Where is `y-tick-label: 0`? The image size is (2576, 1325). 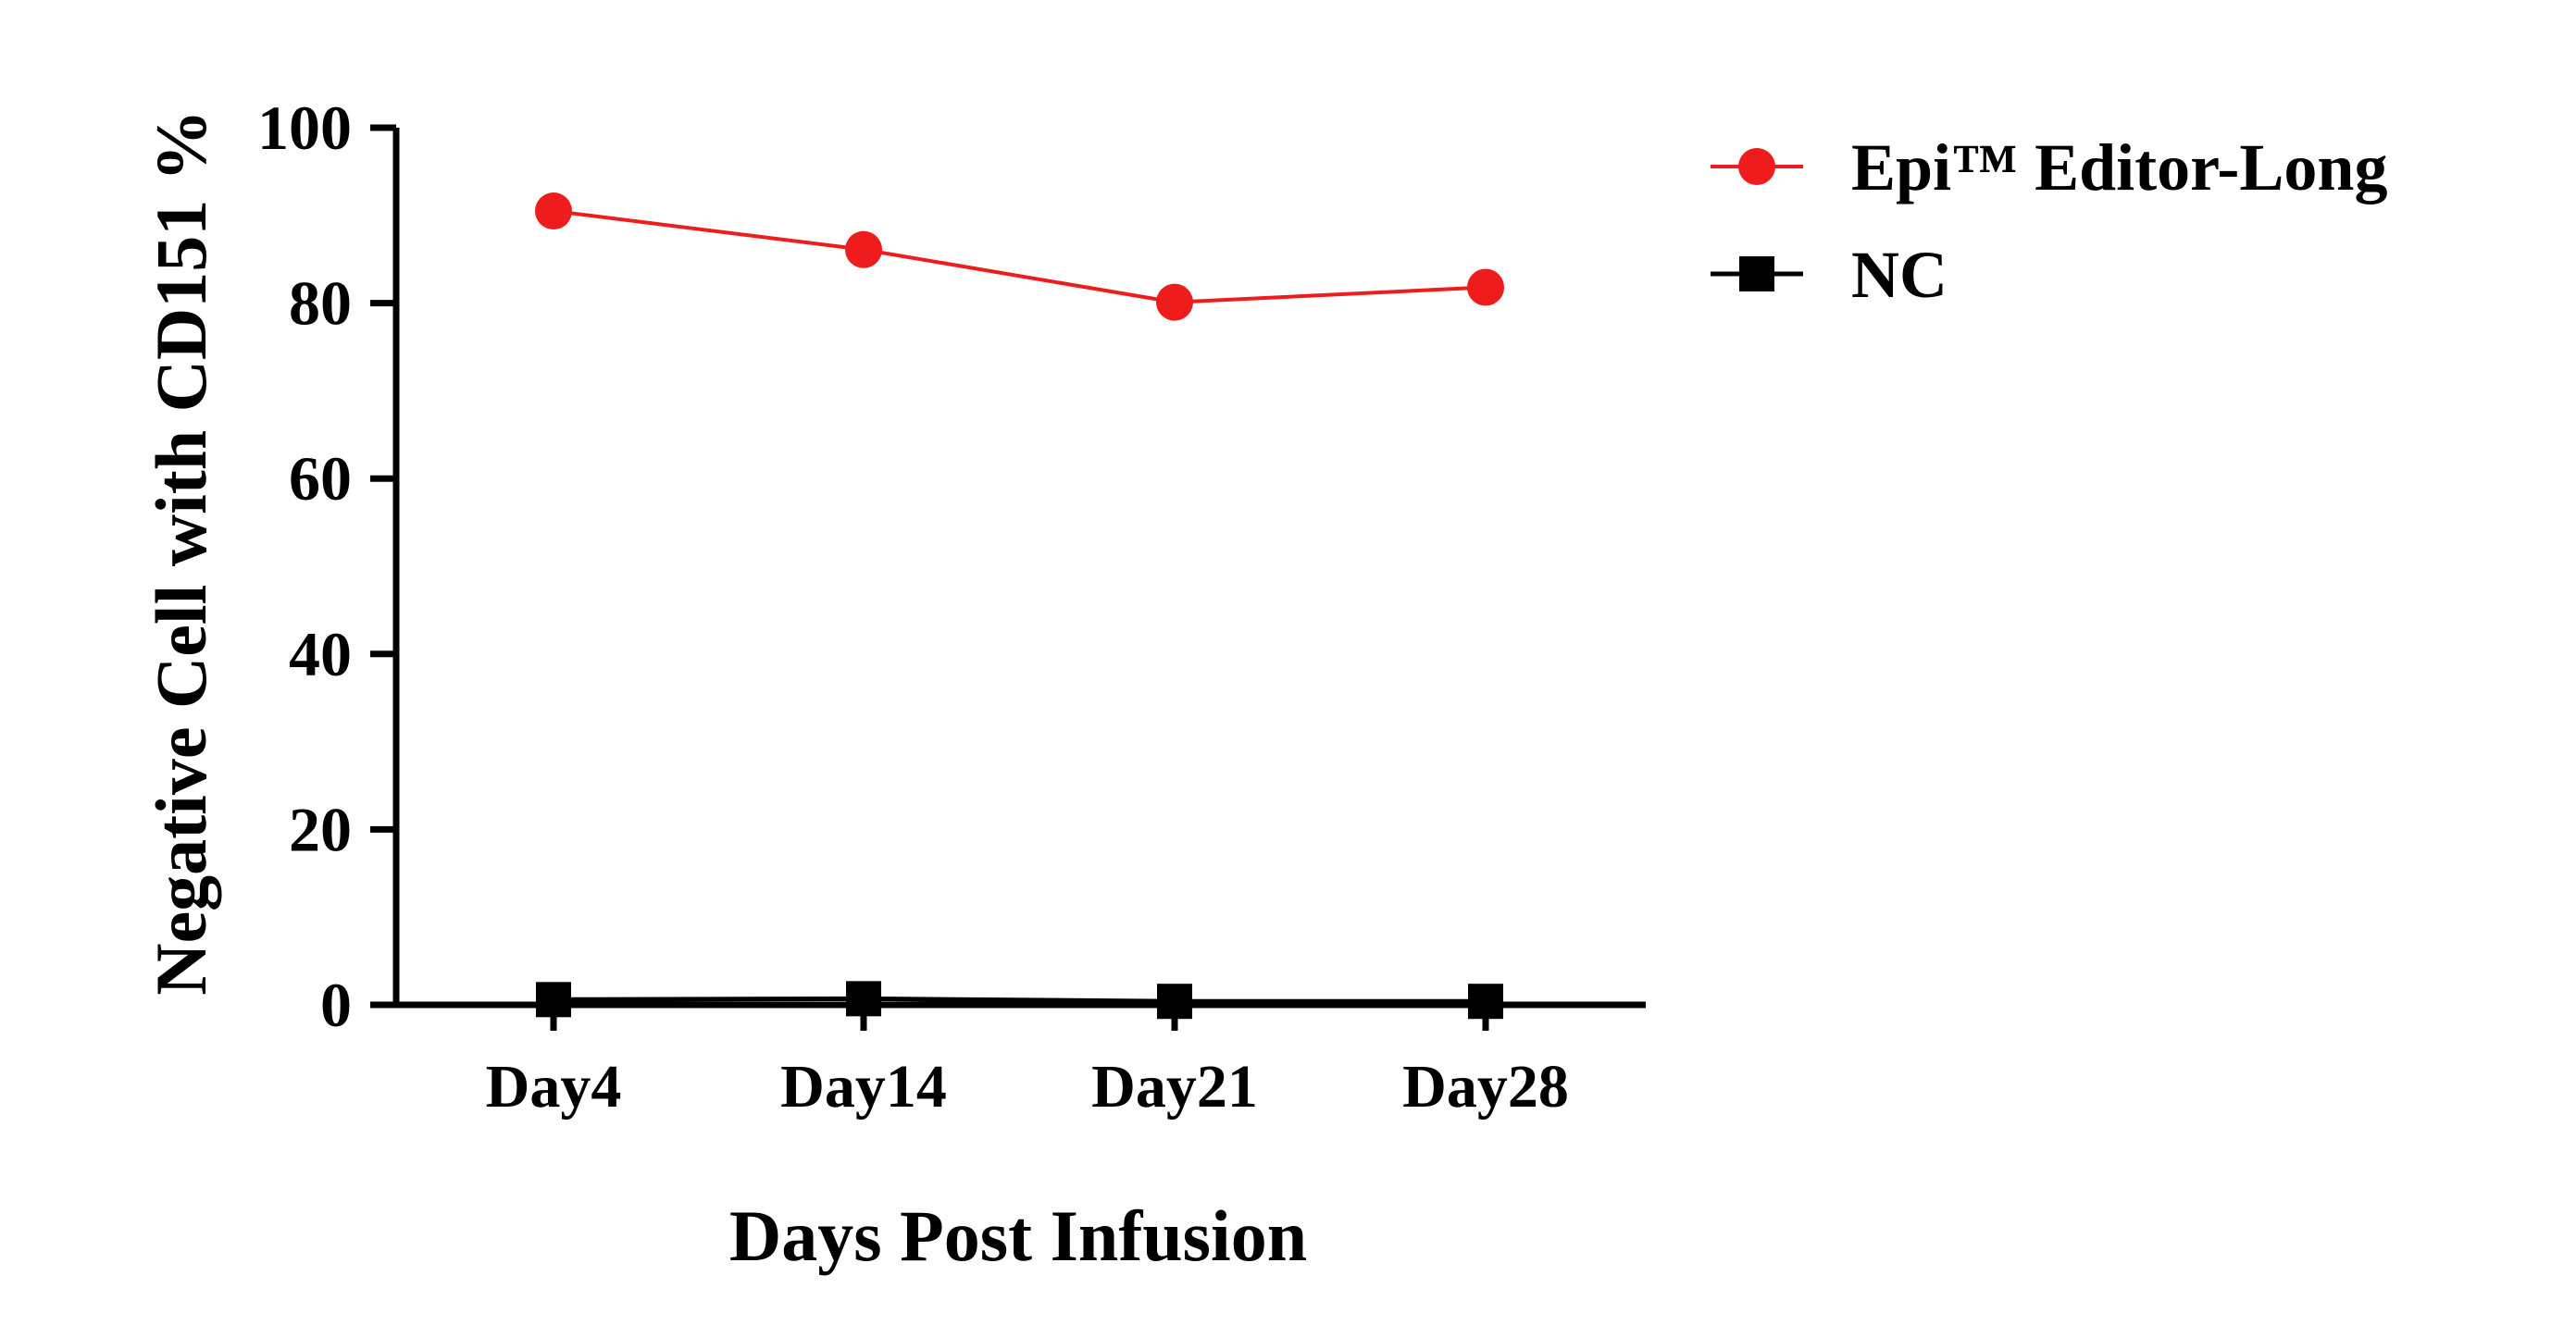 y-tick-label: 0 is located at coordinates (336, 1005).